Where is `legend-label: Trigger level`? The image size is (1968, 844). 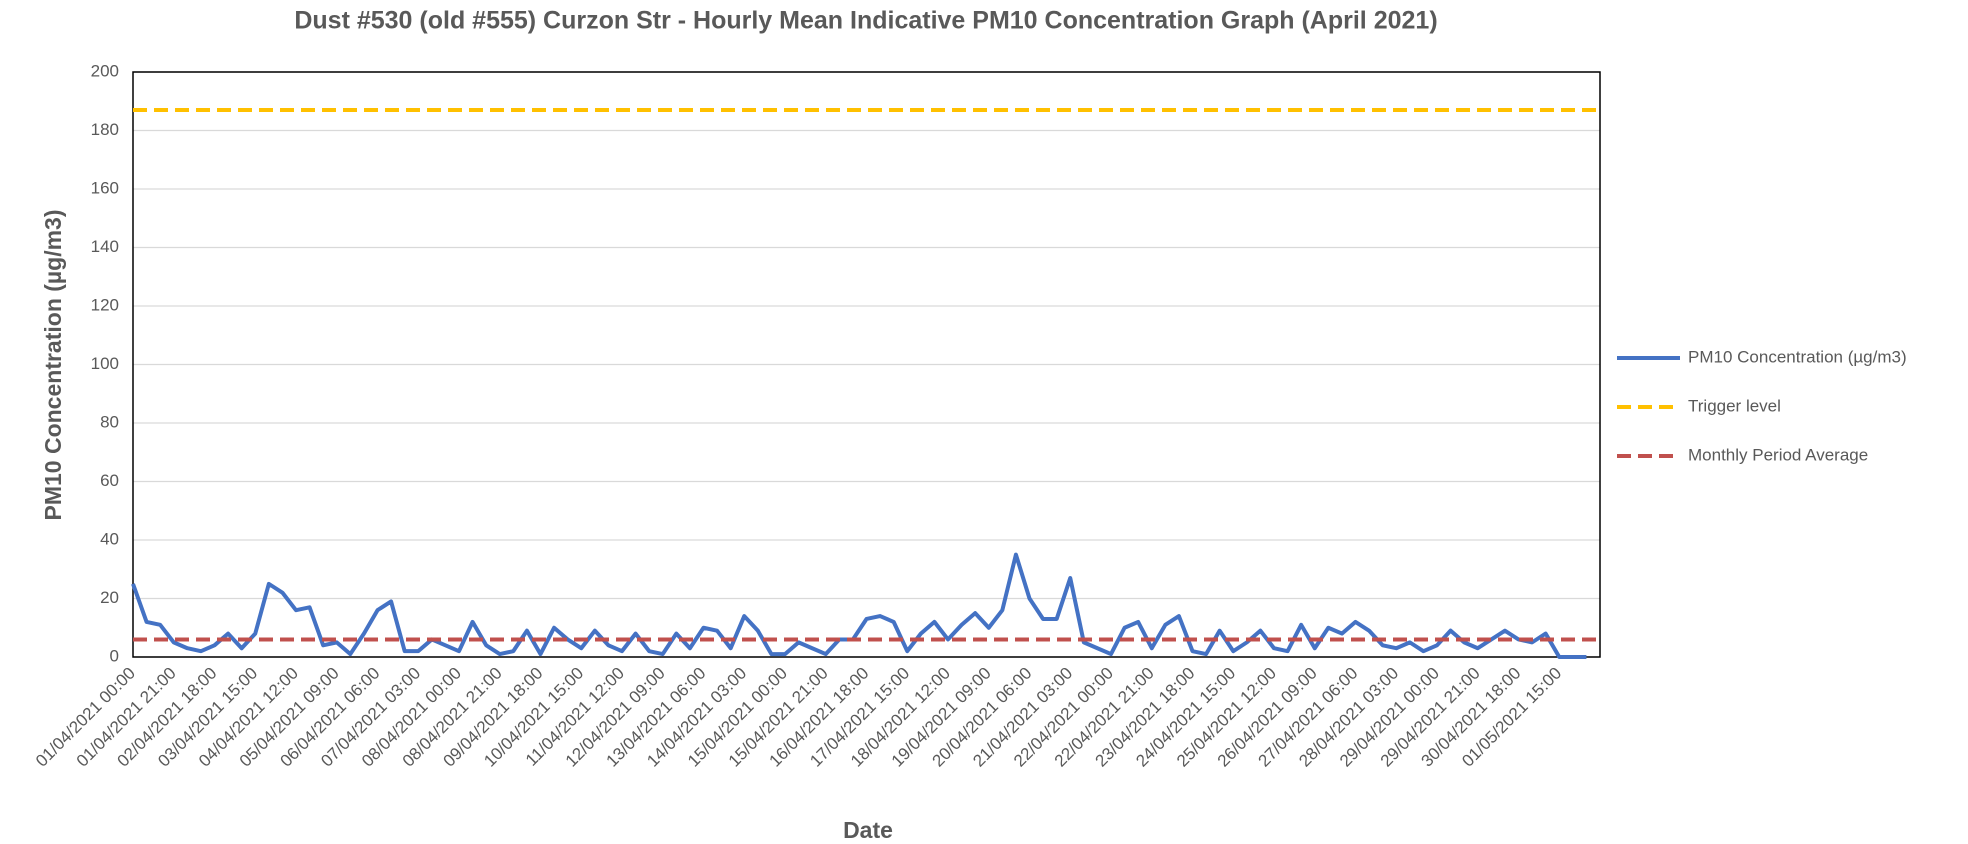 legend-label: Trigger level is located at coordinates (1734, 405).